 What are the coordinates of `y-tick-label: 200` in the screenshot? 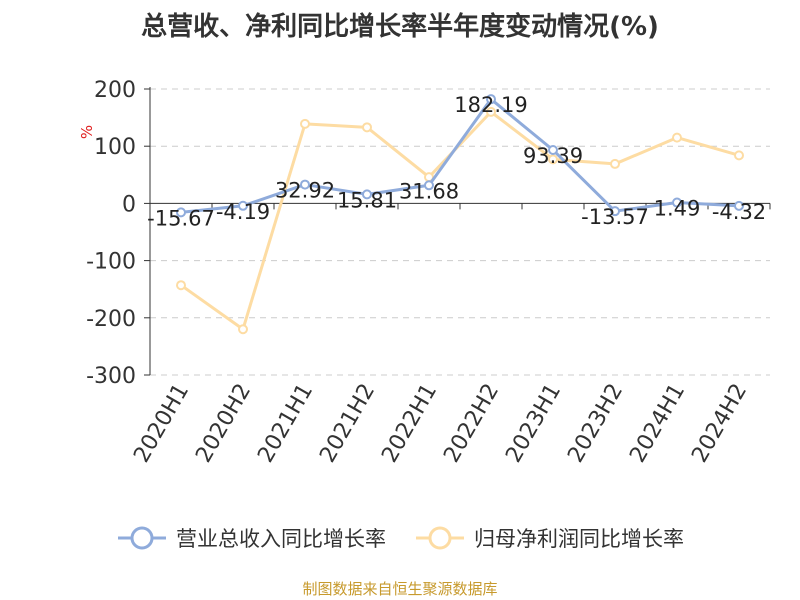 It's located at (115, 90).